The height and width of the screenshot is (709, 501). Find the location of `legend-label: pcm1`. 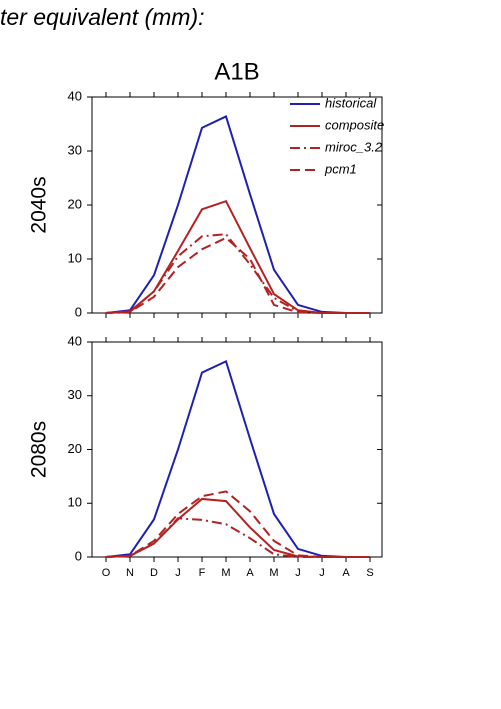

legend-label: pcm1 is located at coordinates (340, 168).